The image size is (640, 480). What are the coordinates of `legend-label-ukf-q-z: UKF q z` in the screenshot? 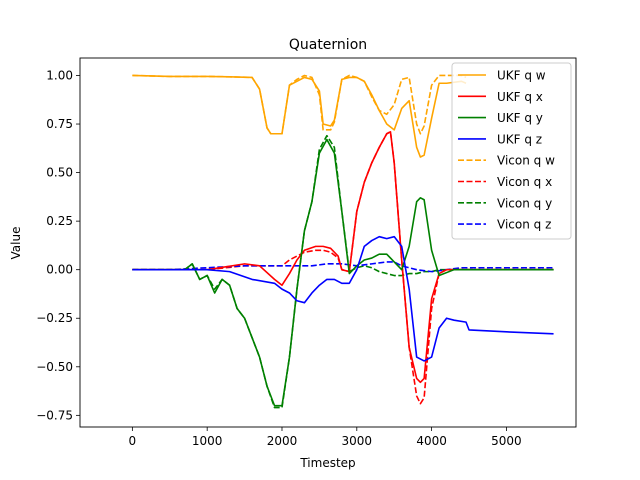 It's located at (519, 139).